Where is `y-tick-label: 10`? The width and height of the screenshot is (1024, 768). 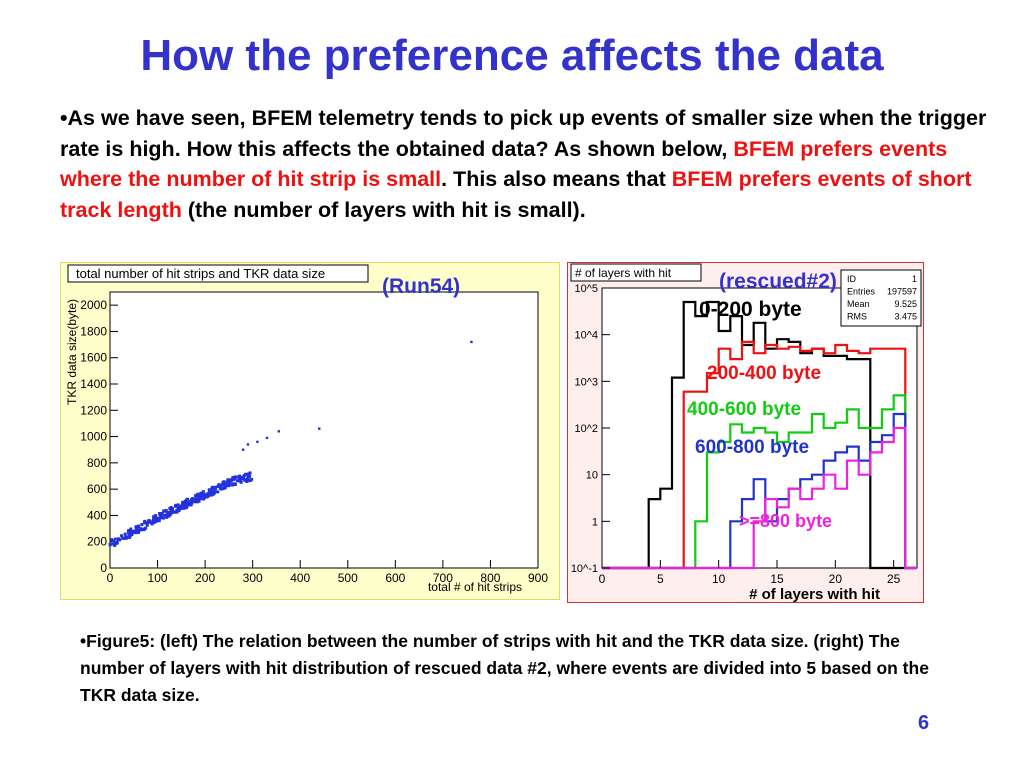
y-tick-label: 10 is located at coordinates (592, 476).